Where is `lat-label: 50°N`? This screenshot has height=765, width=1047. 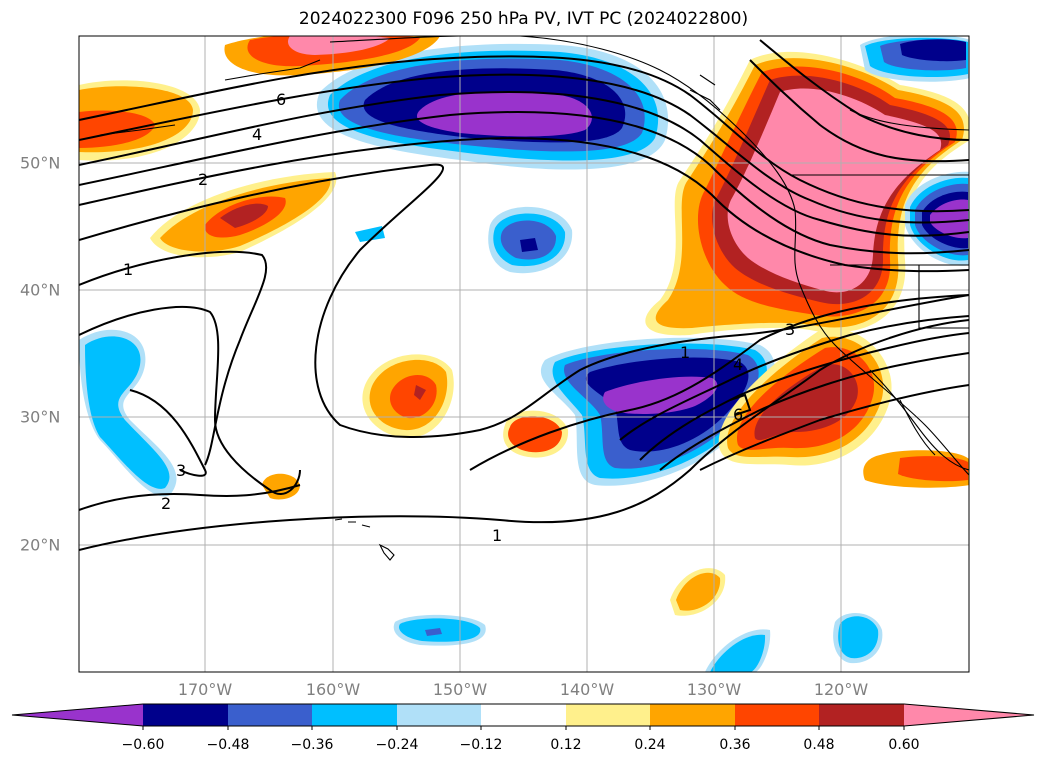
lat-label: 50°N is located at coordinates (40, 163).